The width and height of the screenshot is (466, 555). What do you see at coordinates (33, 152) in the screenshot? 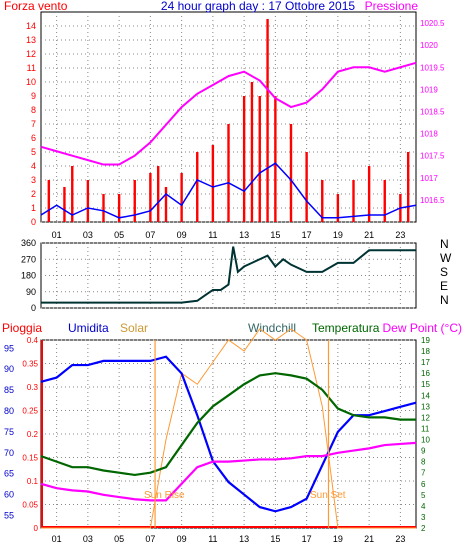
I see `wind-y-tick: 5` at bounding box center [33, 152].